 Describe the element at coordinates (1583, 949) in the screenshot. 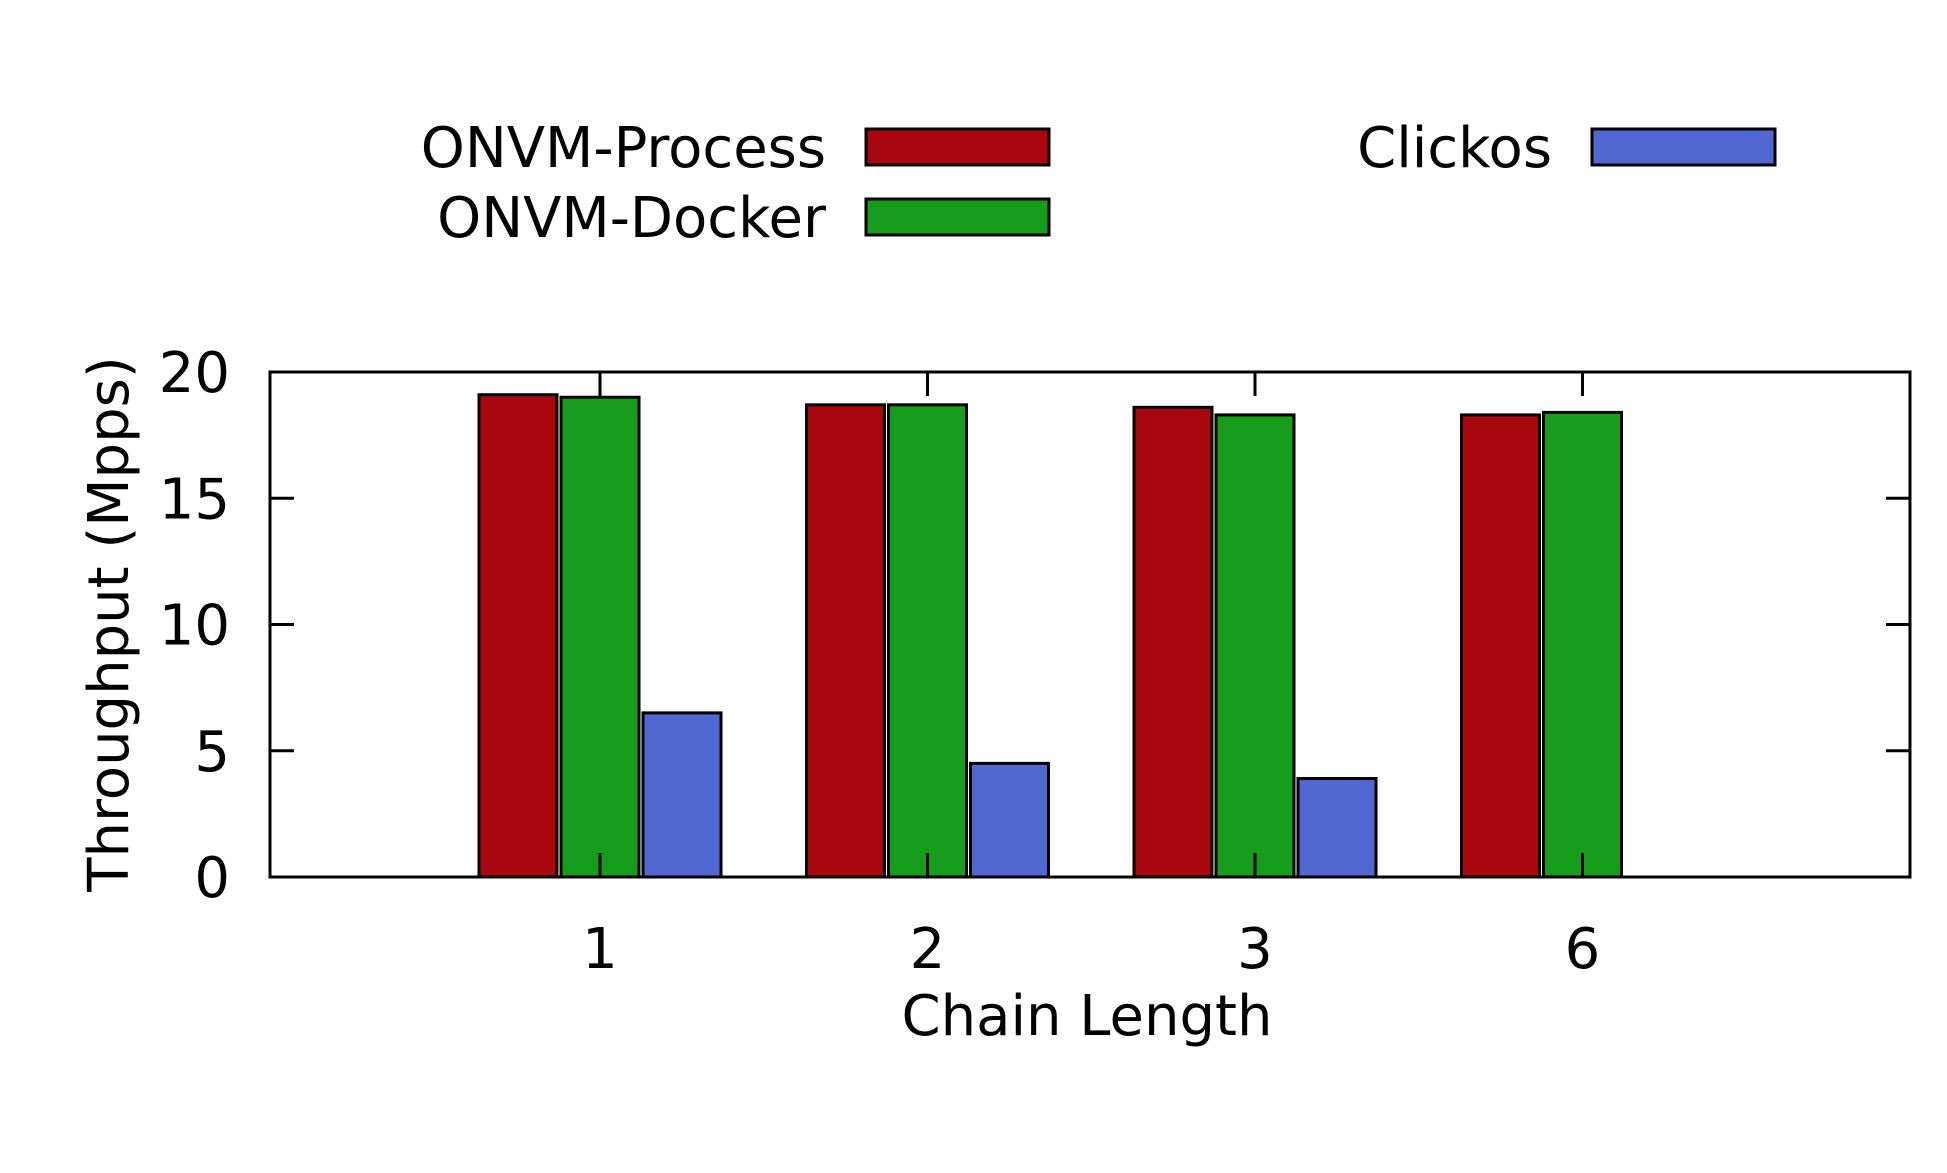

I see `x-tick-label: 6` at that location.